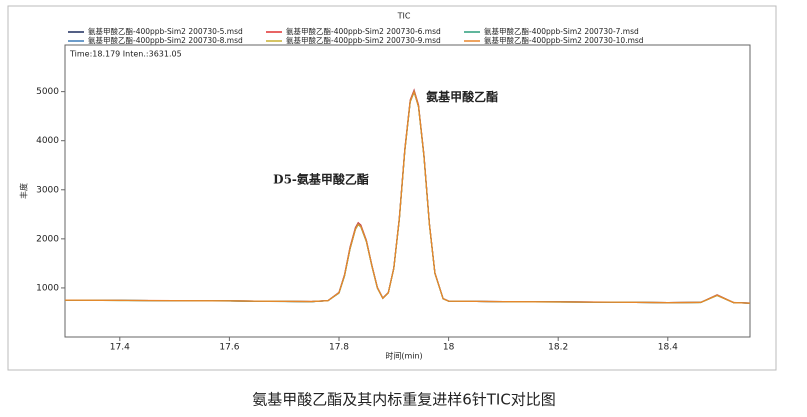 Image resolution: width=807 pixels, height=417 pixels. What do you see at coordinates (339, 348) in the screenshot?
I see `x-tick-label: 17.8` at bounding box center [339, 348].